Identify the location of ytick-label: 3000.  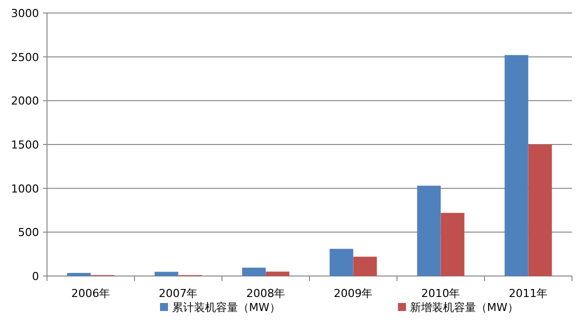
(25, 13).